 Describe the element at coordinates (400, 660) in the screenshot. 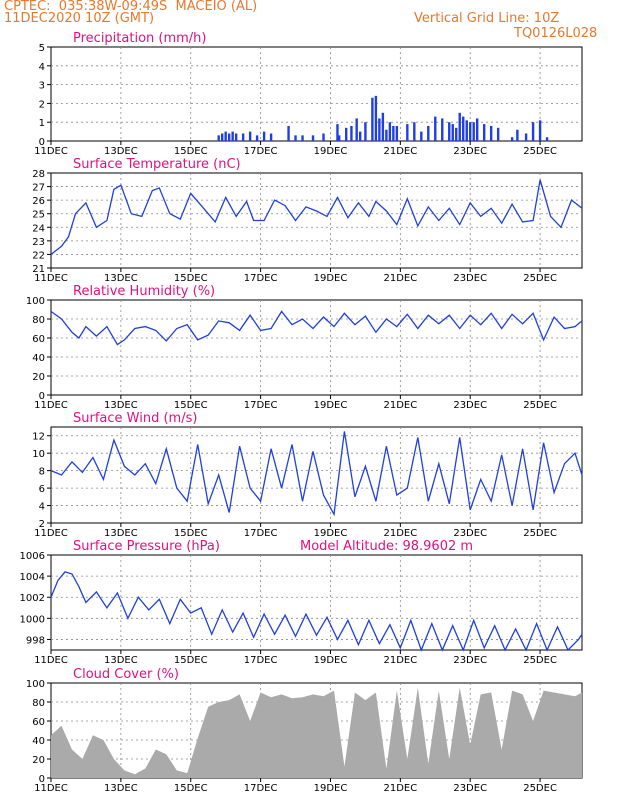

I see `panel-5-xtick-label: 21DEC` at that location.